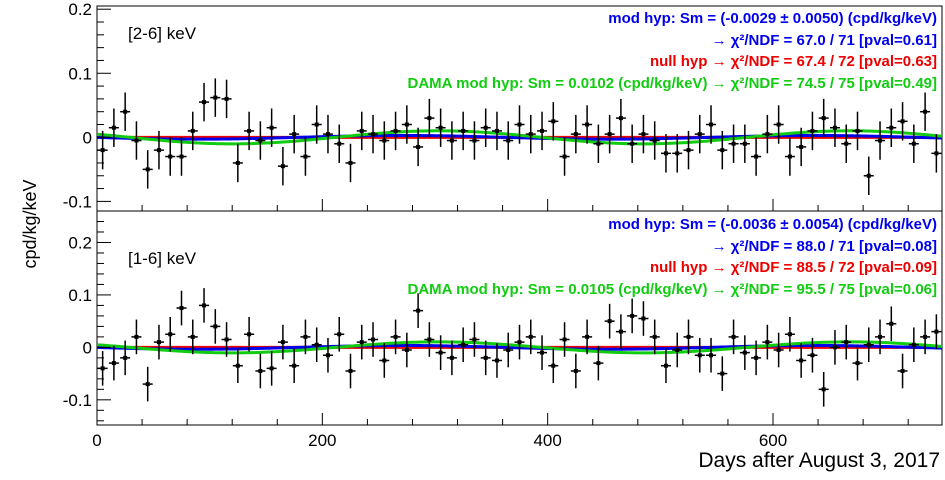  I want to click on panel-bottom-y-axis: -0.1 0 0.1 0.2, so click(87, 316).